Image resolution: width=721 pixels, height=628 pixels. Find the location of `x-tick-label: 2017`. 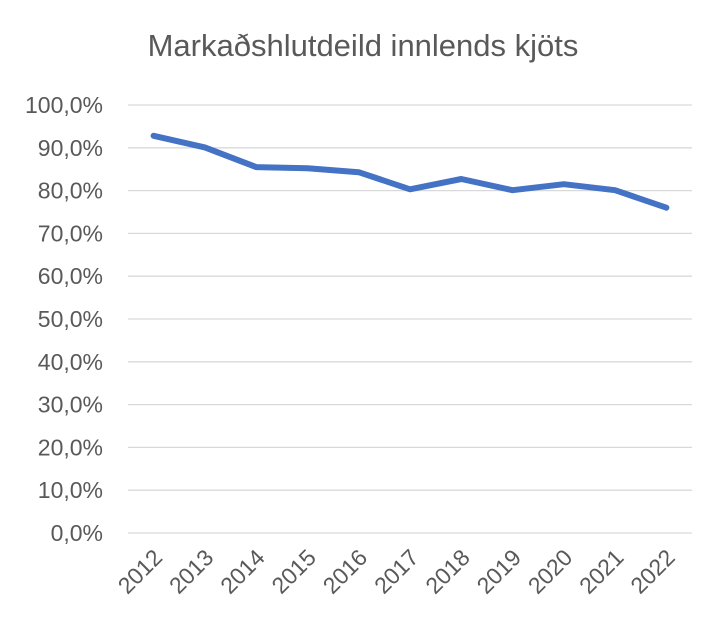

x-tick-label: 2017 is located at coordinates (396, 571).